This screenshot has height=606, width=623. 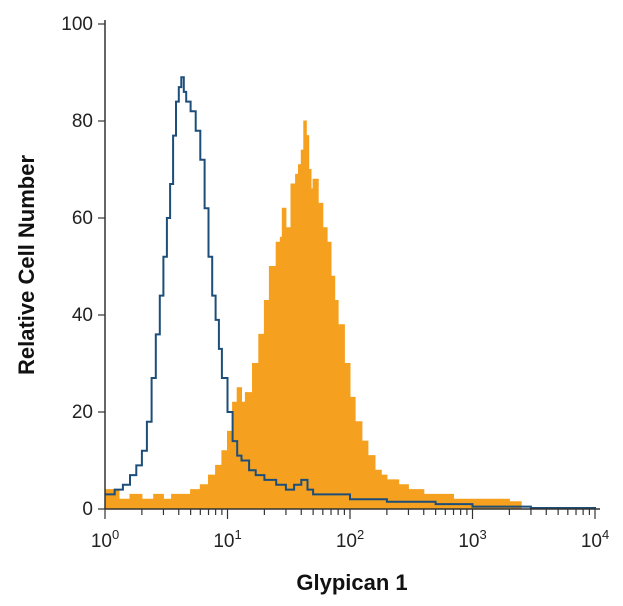 I want to click on x-tick-label: 10¹, so click(x=227, y=539).